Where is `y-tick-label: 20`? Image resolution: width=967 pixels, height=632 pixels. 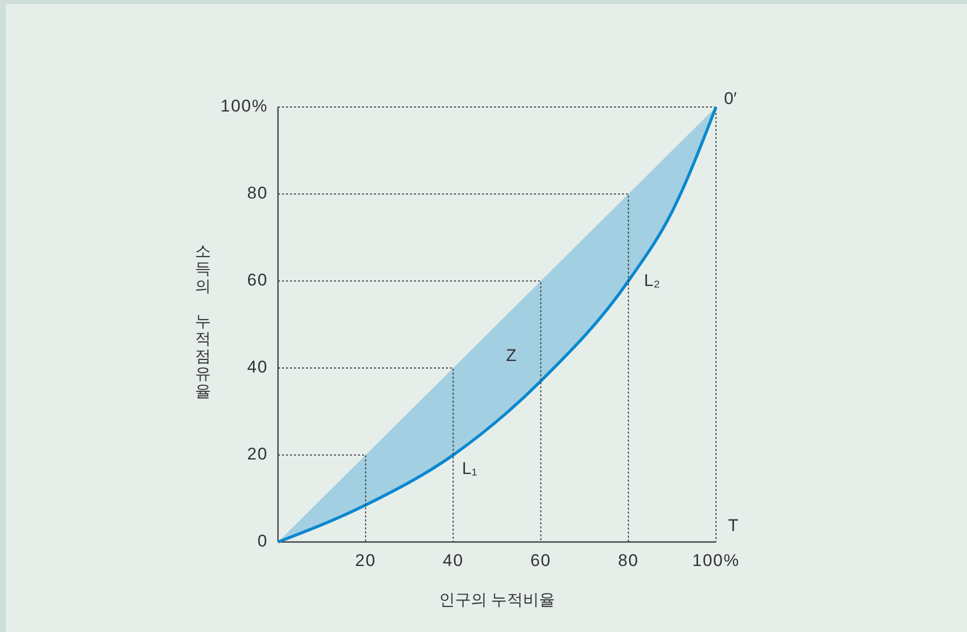 y-tick-label: 20 is located at coordinates (257, 454).